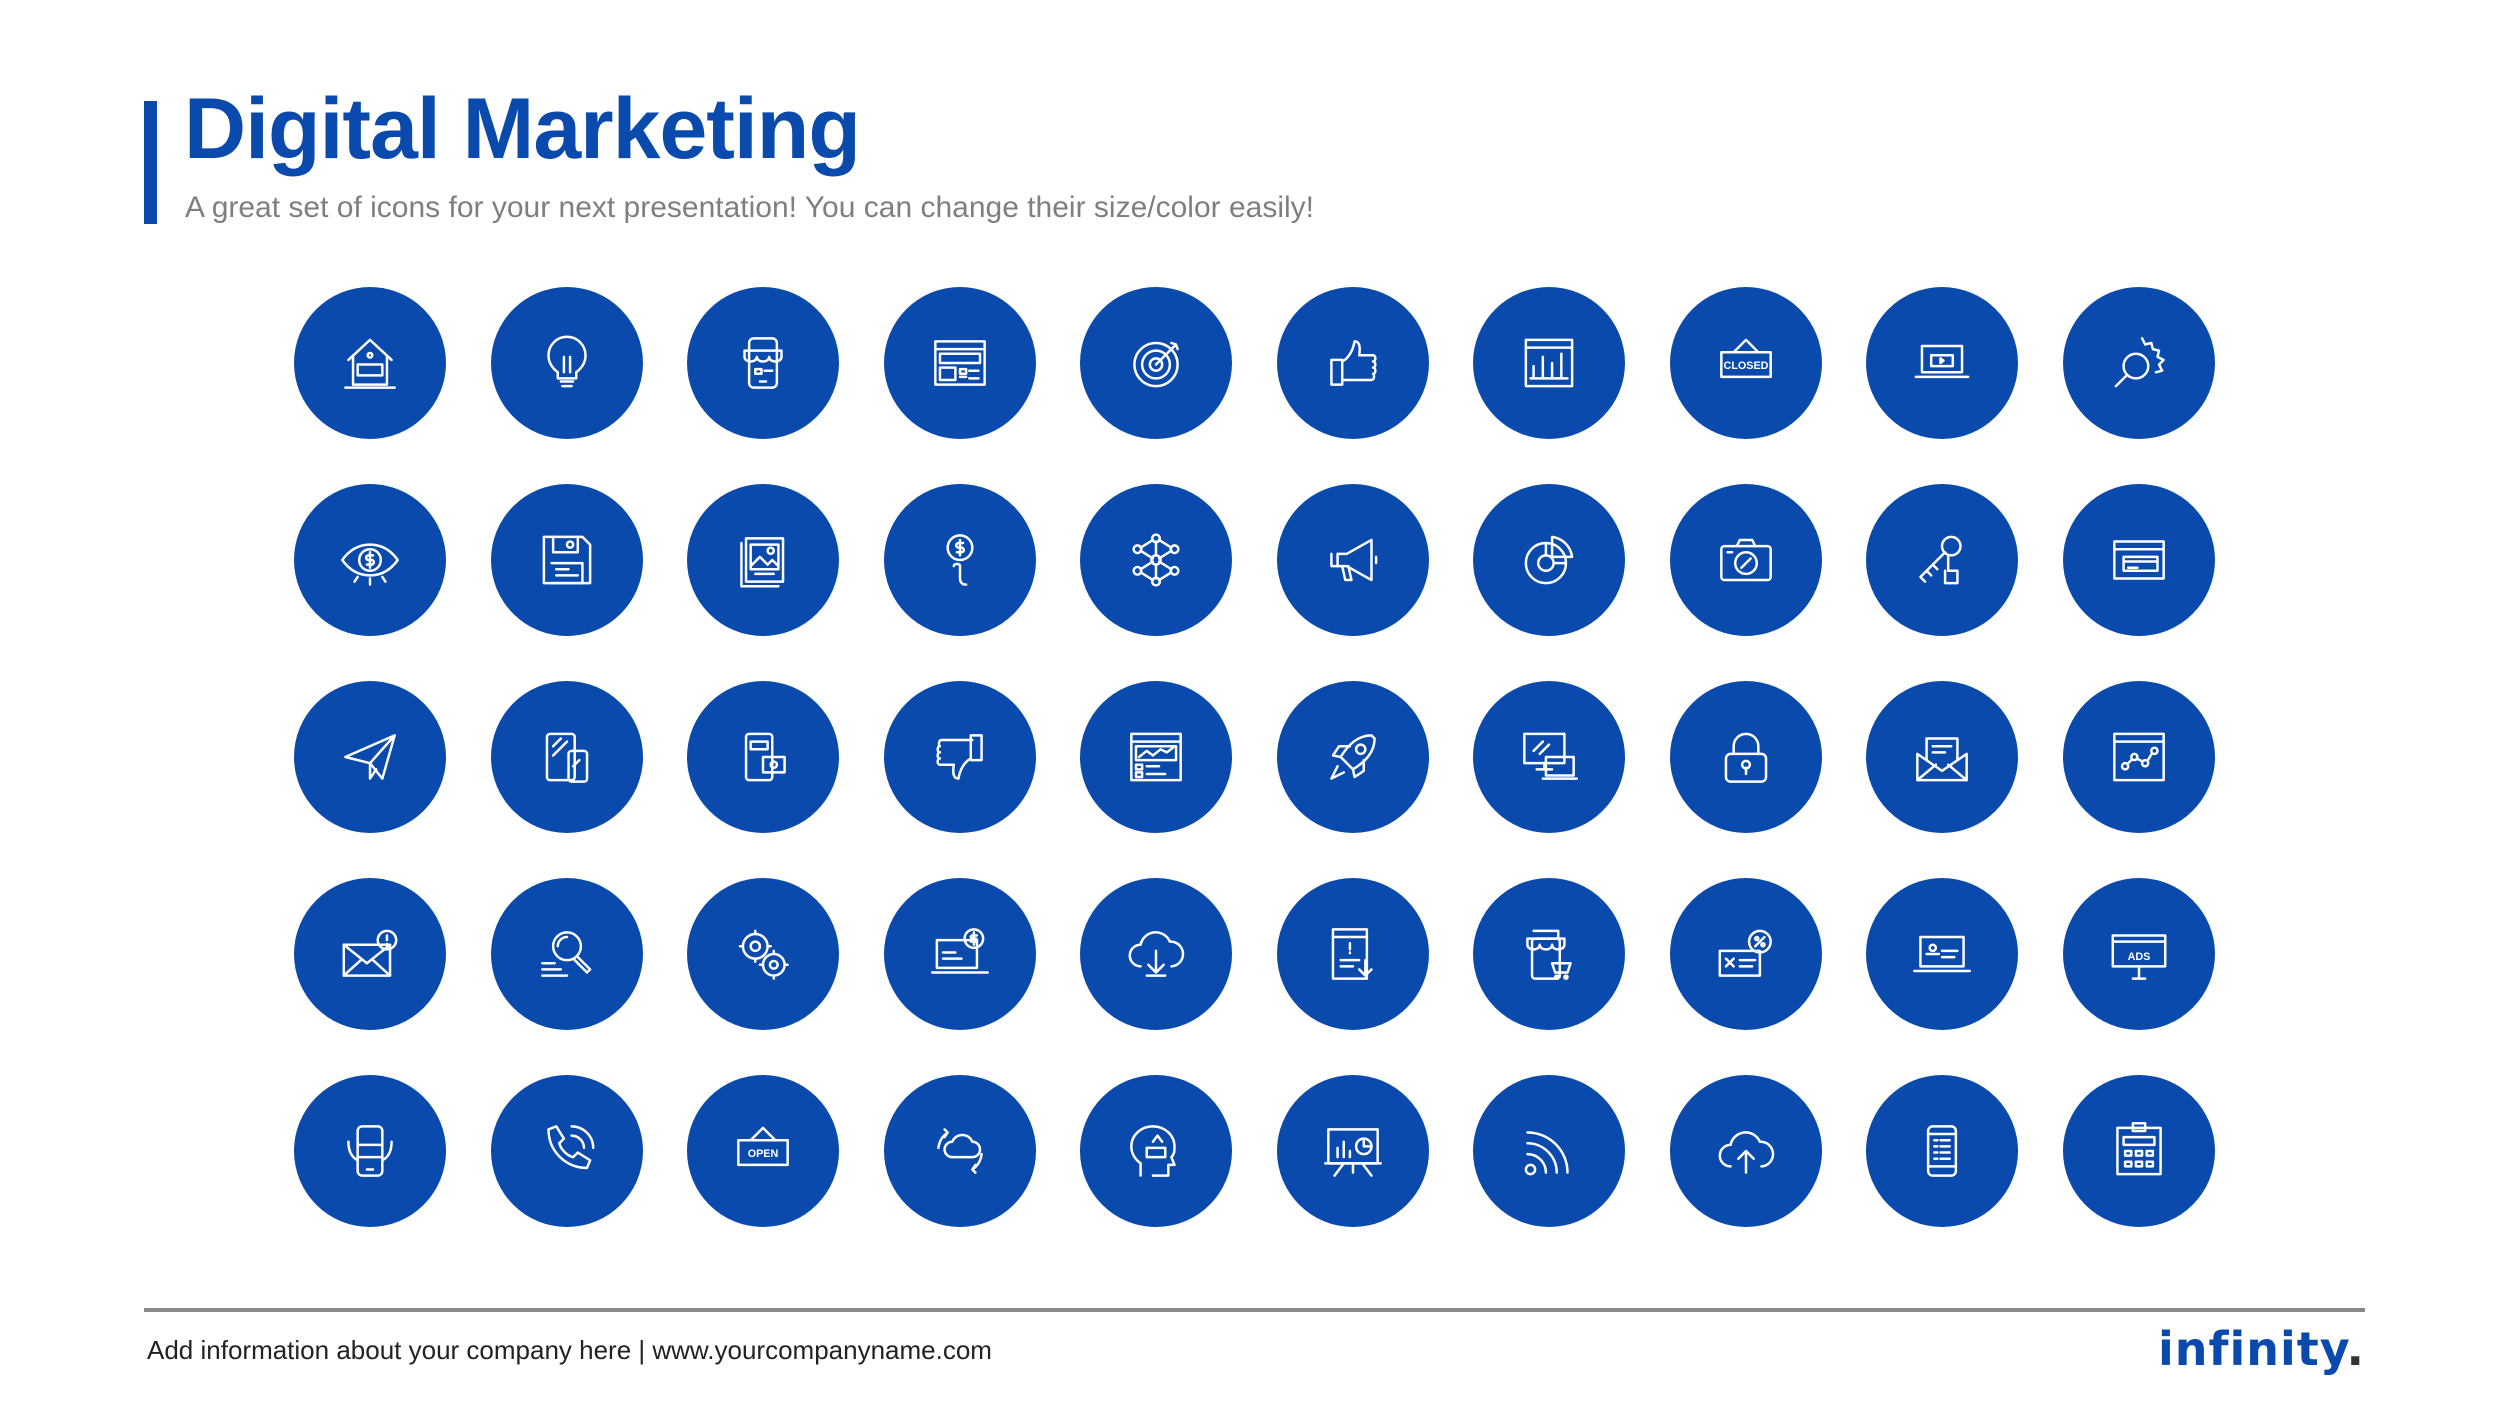 This screenshot has width=2500, height=1406. I want to click on image-gallery-button, so click(763, 560).